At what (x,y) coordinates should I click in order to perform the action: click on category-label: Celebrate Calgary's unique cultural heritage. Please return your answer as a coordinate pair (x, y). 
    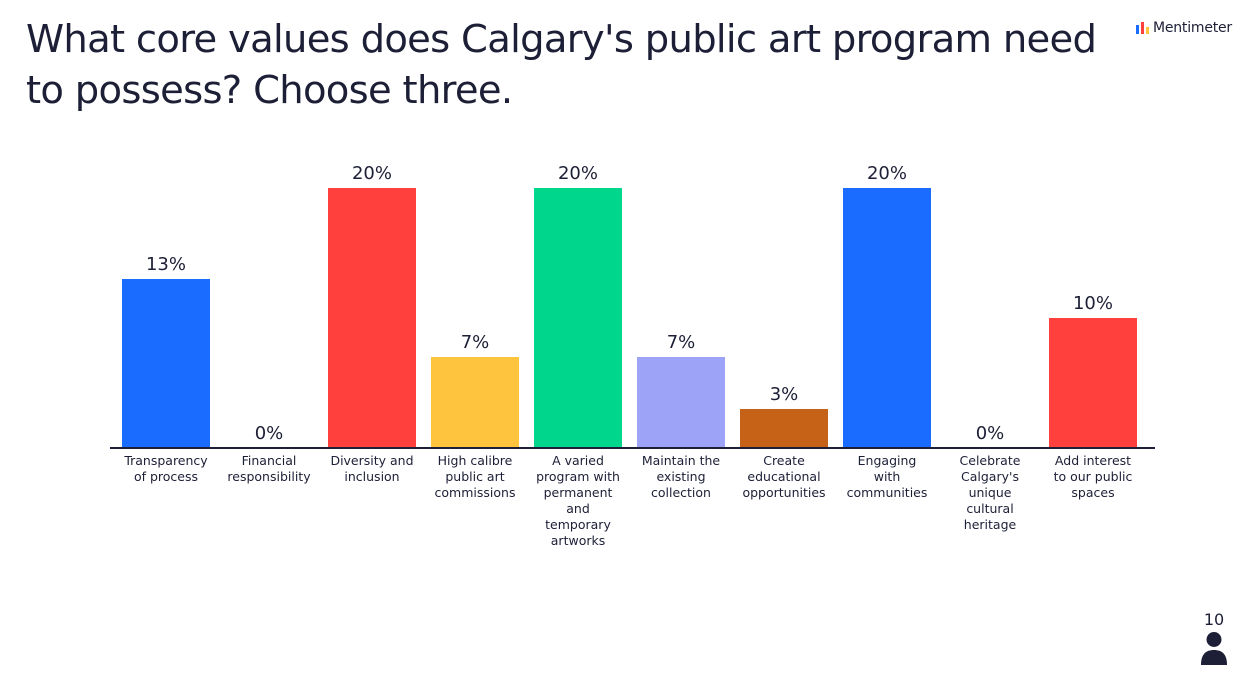
    Looking at the image, I should click on (990, 492).